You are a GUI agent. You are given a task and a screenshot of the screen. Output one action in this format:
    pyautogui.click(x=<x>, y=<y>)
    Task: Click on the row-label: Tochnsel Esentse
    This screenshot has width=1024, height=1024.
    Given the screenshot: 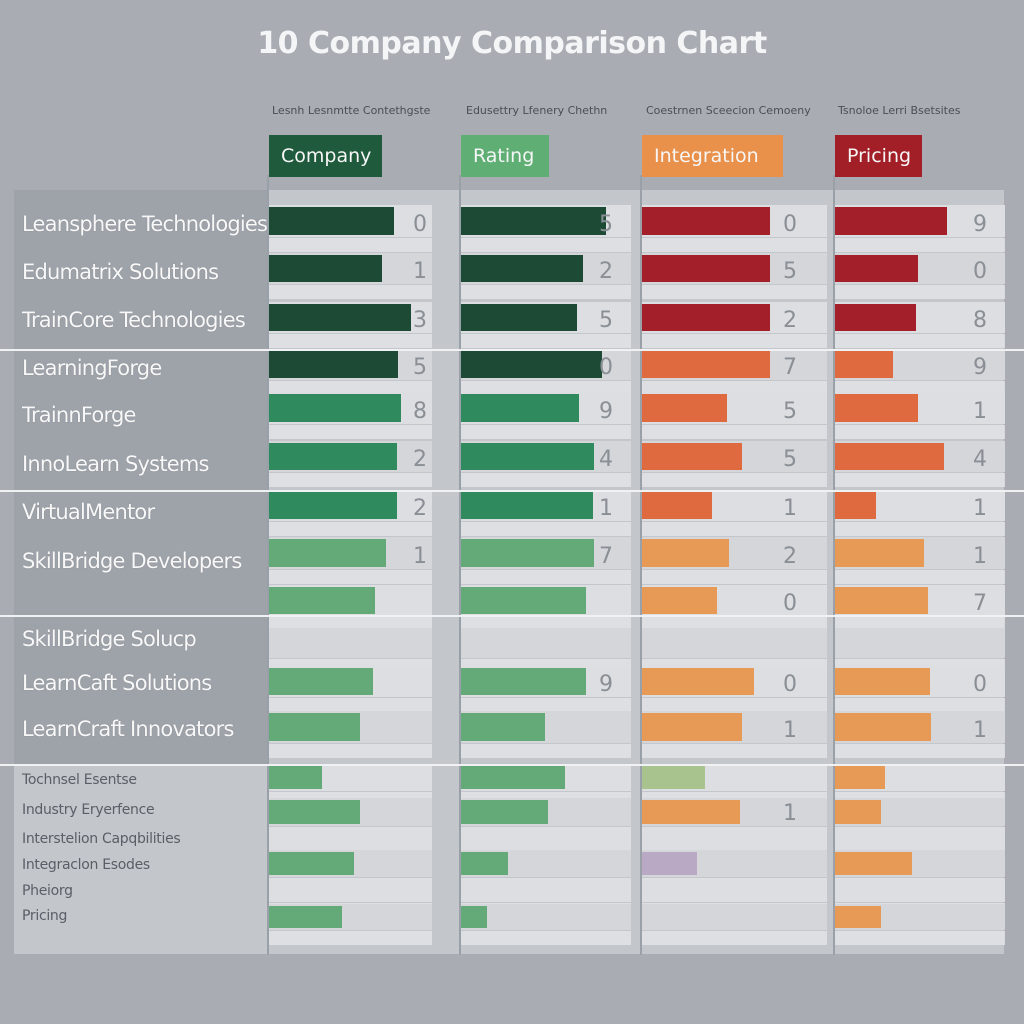 What is the action you would take?
    pyautogui.click(x=79, y=780)
    